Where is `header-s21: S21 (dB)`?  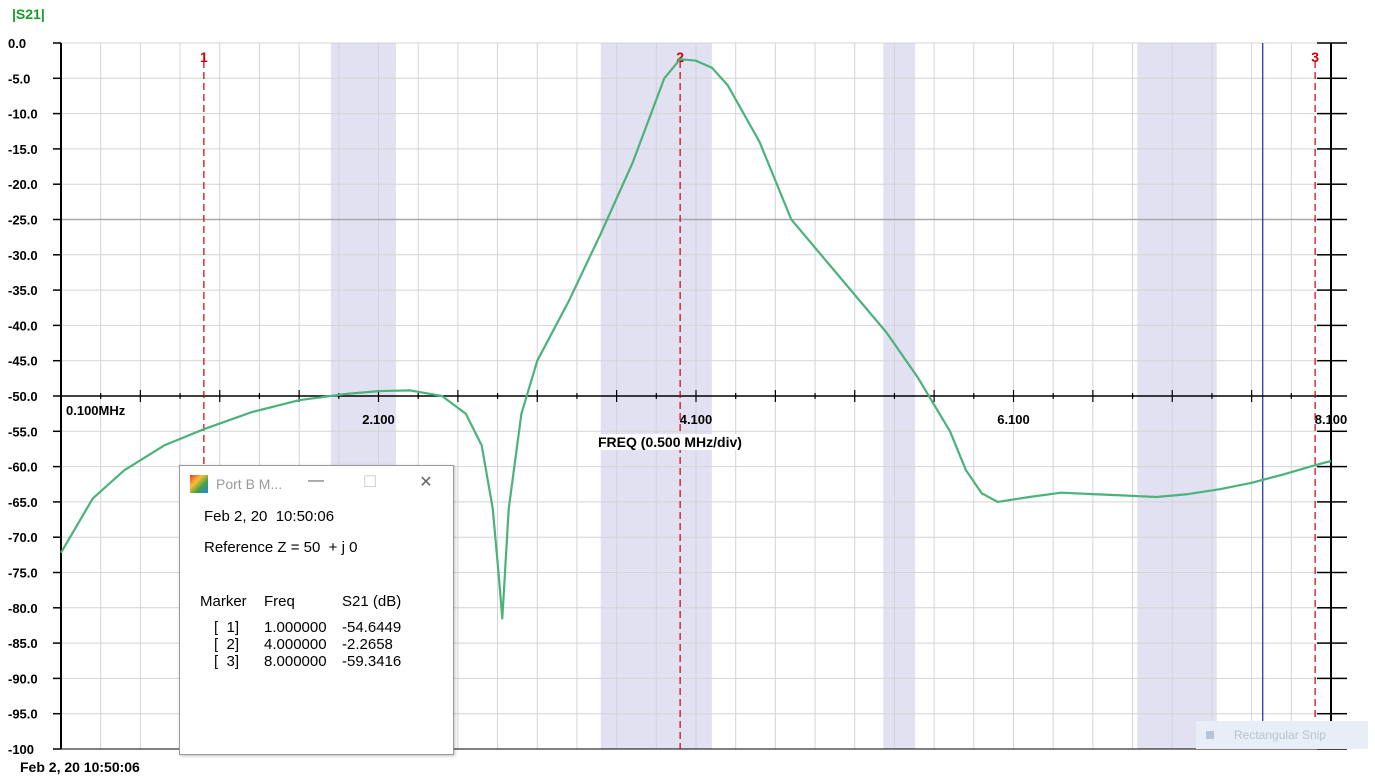 header-s21: S21 (dB) is located at coordinates (372, 601).